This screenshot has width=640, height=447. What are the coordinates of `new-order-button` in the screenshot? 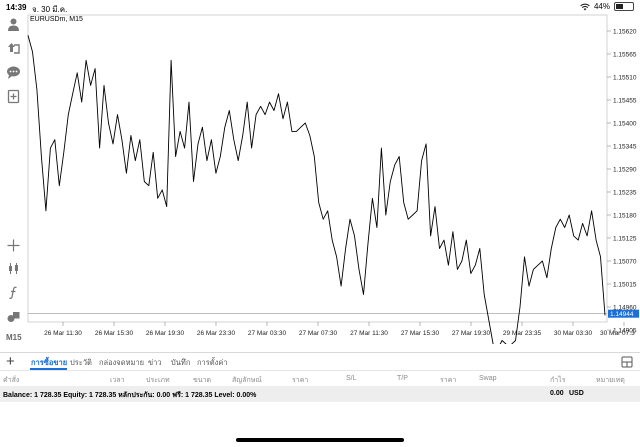 It's located at (13, 96).